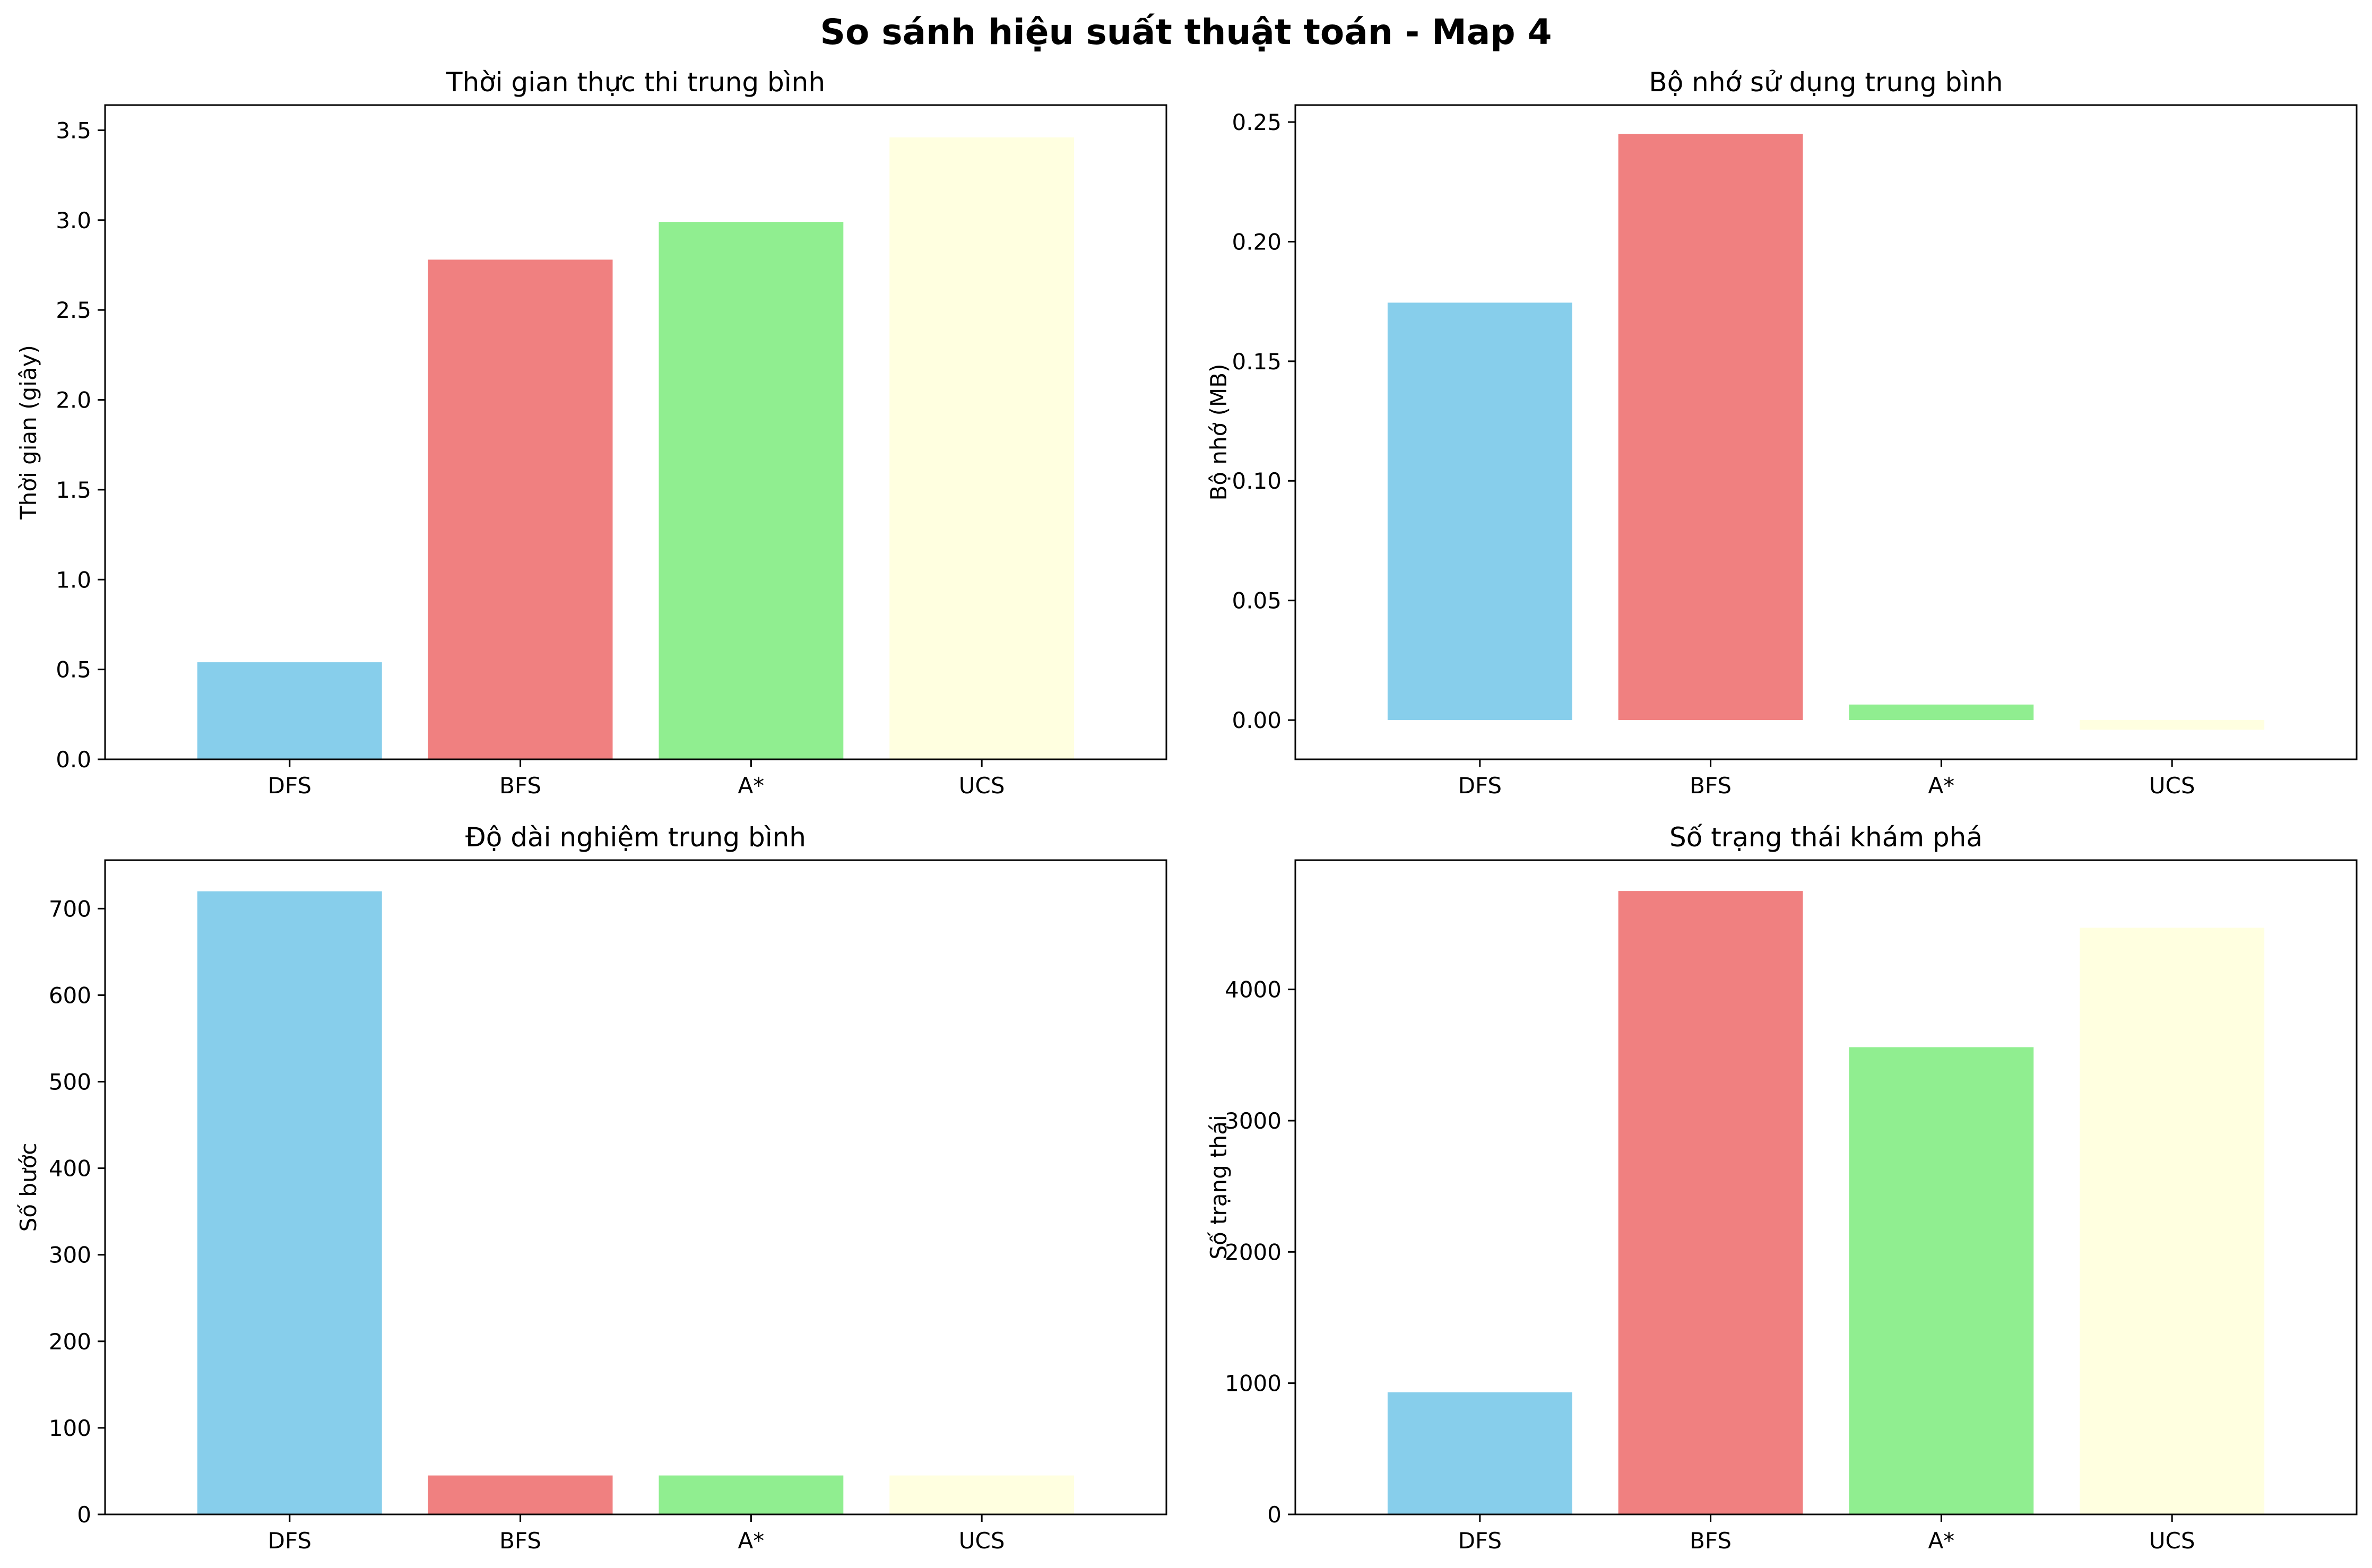 This screenshot has width=2372, height=1568. What do you see at coordinates (1253, 1121) in the screenshot?
I see `y-tick-label: 3000` at bounding box center [1253, 1121].